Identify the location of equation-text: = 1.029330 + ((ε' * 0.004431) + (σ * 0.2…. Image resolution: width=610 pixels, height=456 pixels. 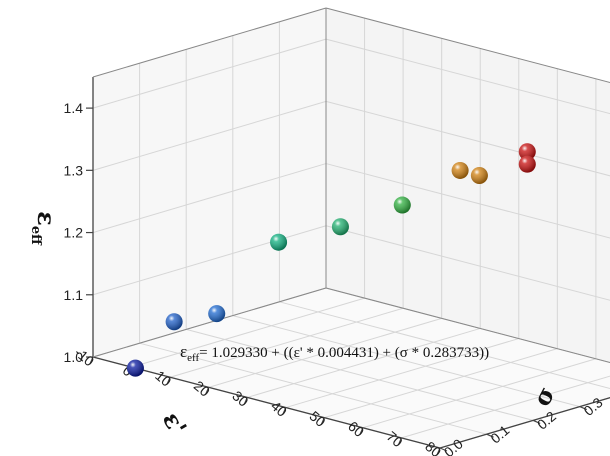
(344, 353).